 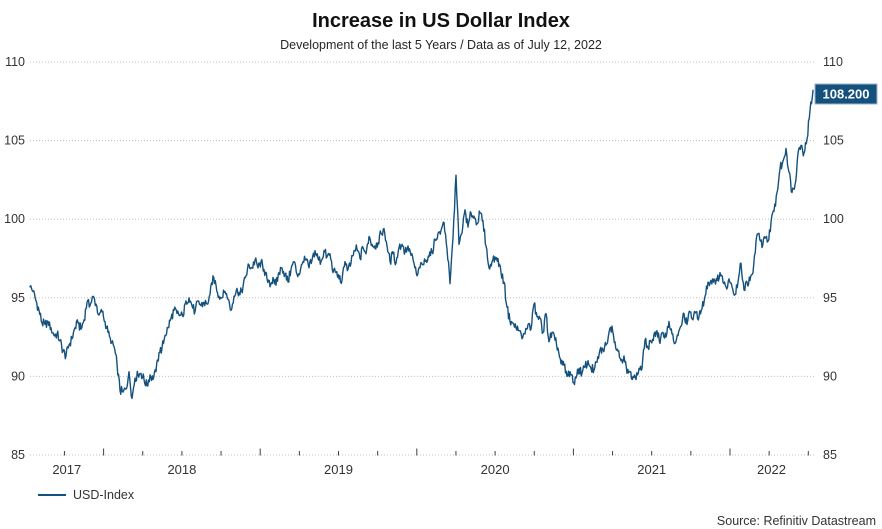 What do you see at coordinates (441, 21) in the screenshot?
I see `chart-title: Increase in US Dollar Index` at bounding box center [441, 21].